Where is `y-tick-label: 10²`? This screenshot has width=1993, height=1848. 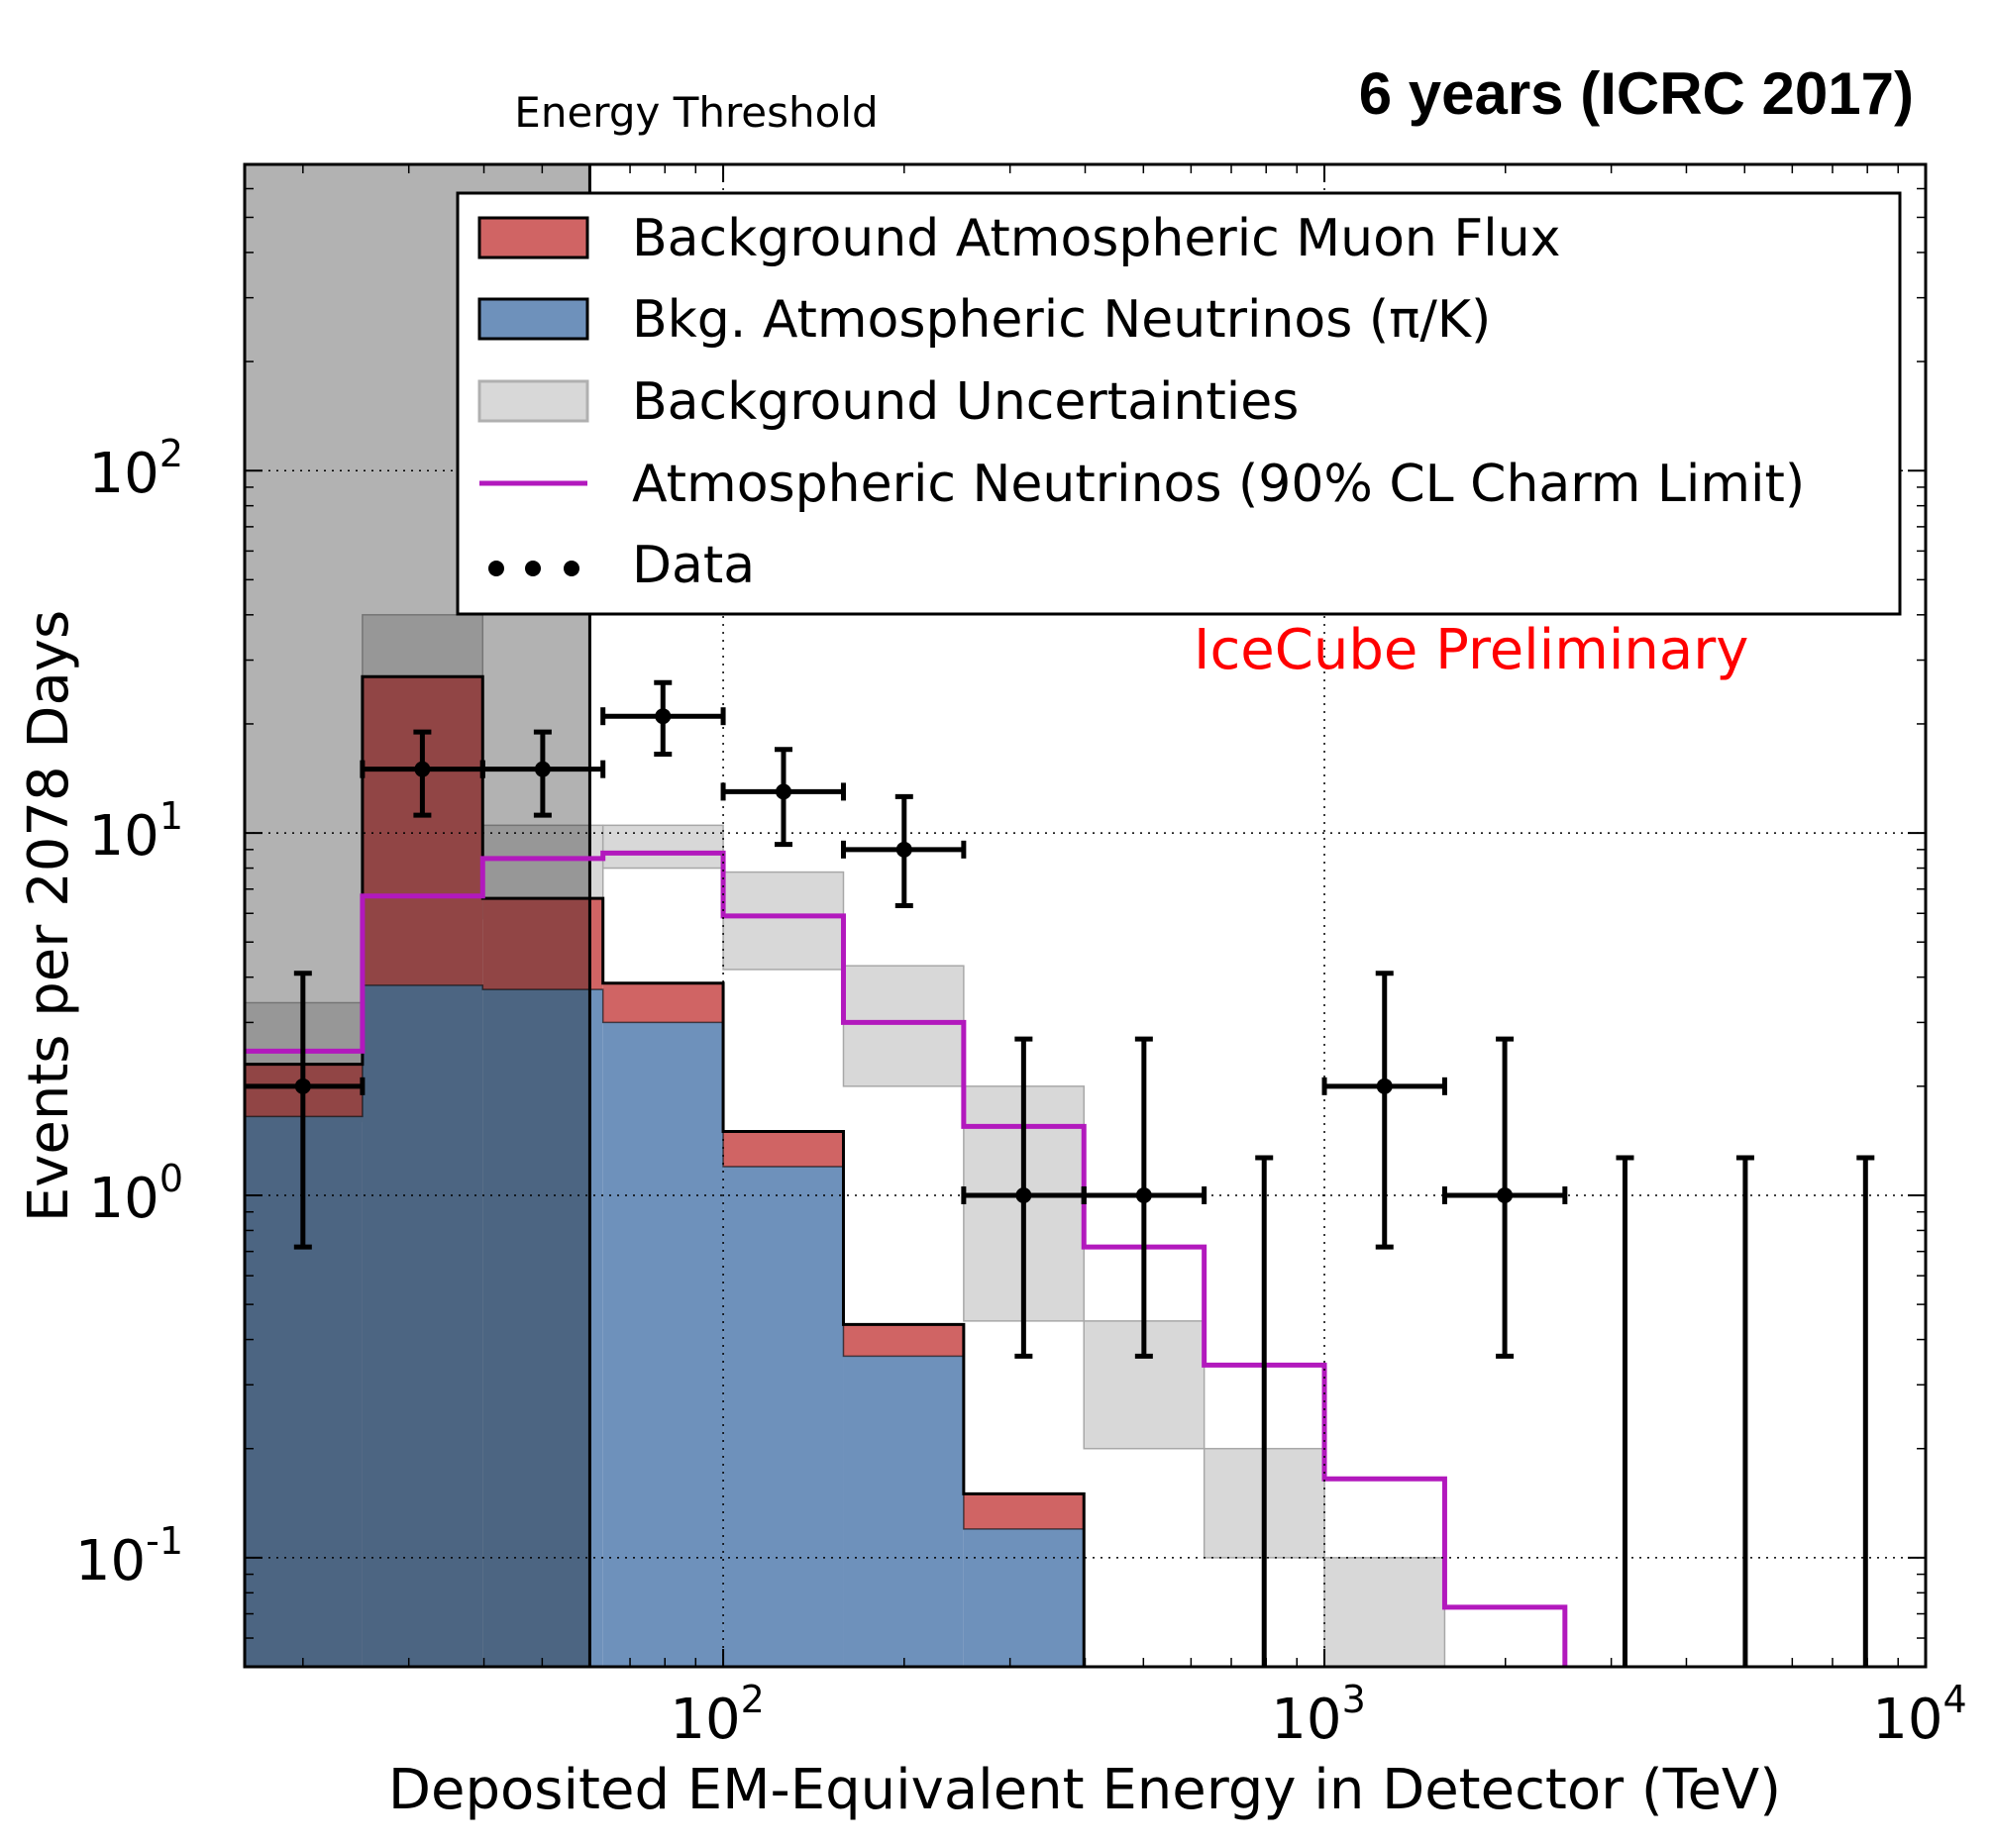 y-tick-label: 10² is located at coordinates (136, 469).